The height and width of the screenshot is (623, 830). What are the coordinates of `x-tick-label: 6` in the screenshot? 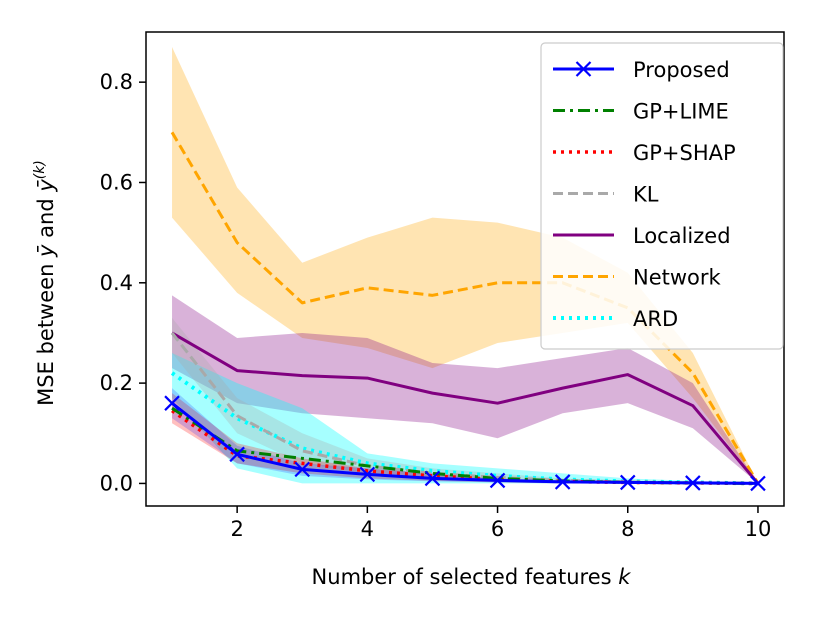 It's located at (497, 529).